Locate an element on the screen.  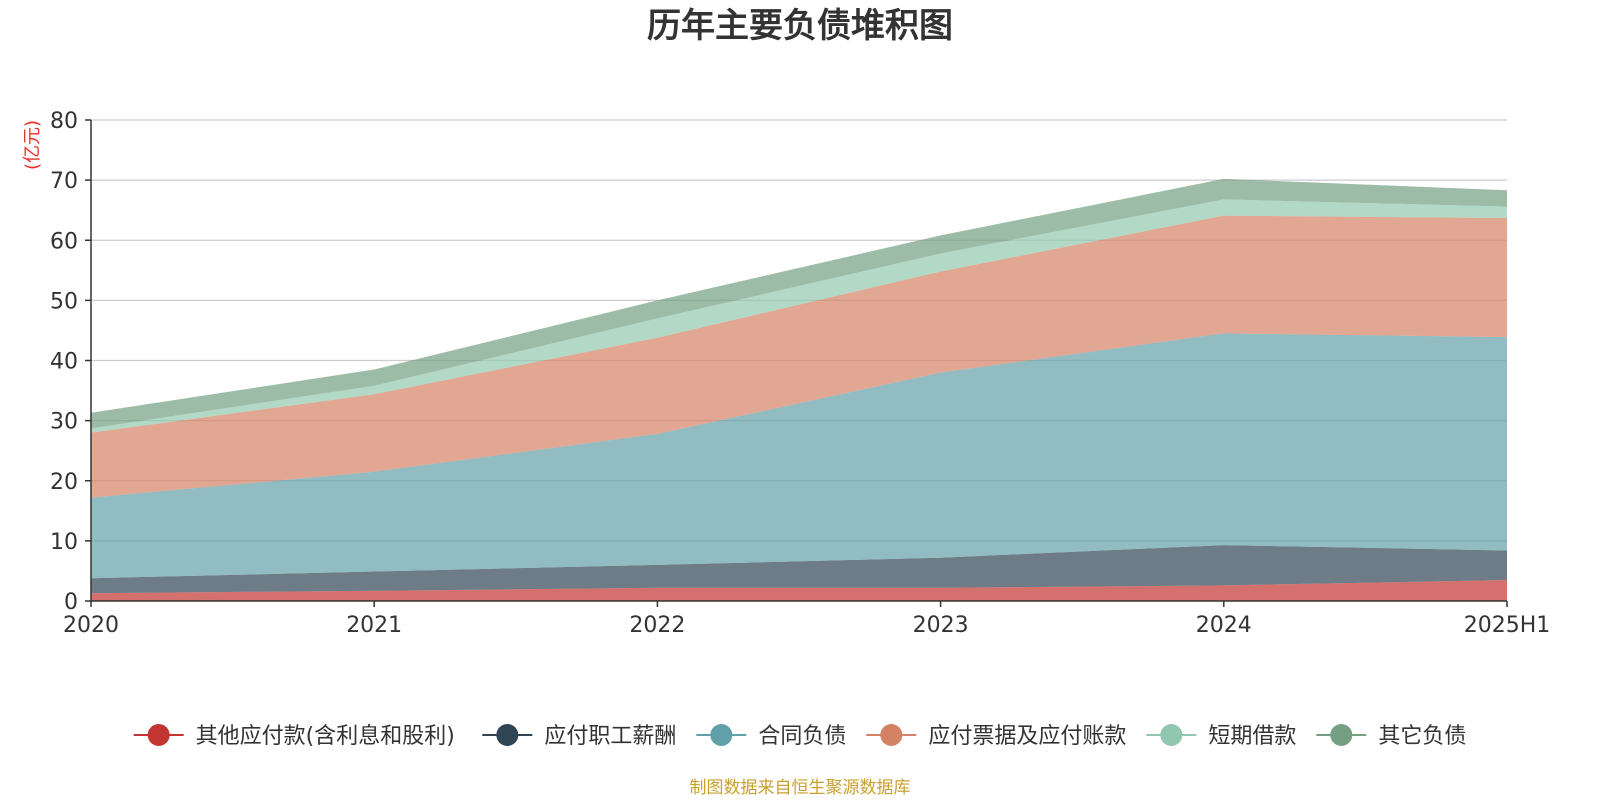
y-tick-label: 10 is located at coordinates (64, 542).